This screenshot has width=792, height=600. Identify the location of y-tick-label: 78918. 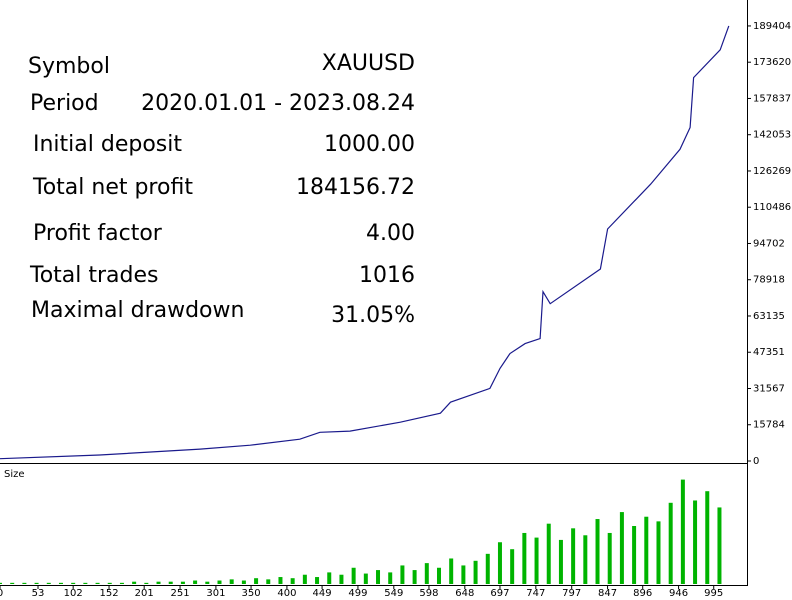
(769, 280).